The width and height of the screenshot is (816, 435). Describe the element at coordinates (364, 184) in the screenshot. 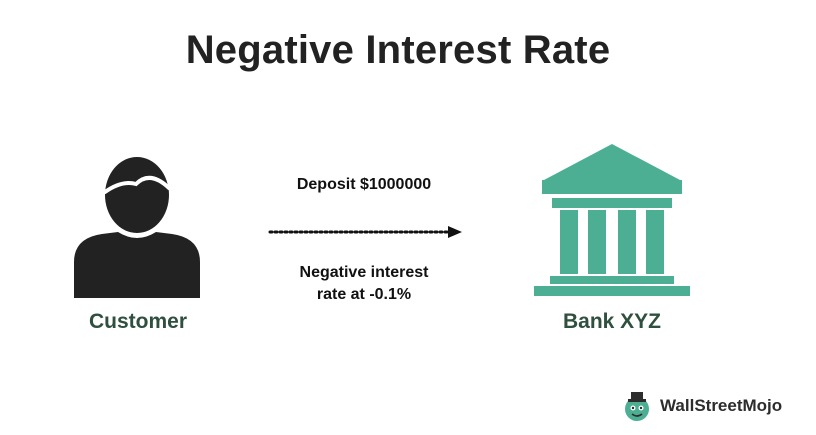

I see `deposit-label: Deposit $1000000` at that location.